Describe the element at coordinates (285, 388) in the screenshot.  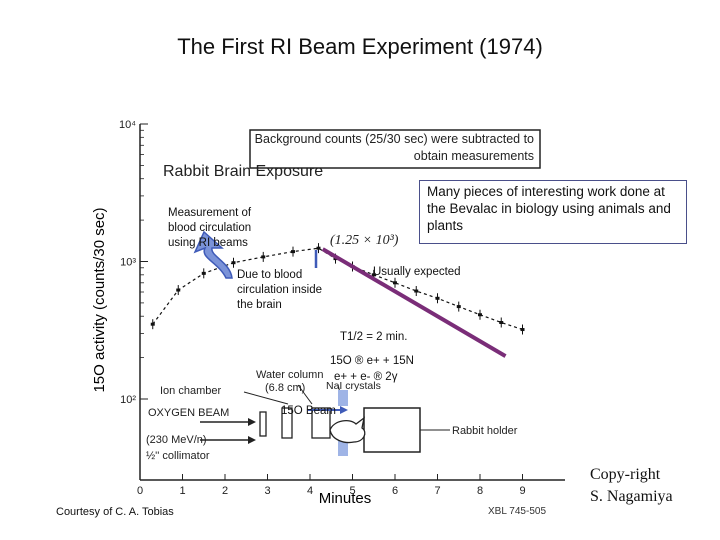
I see `water-column-length: (6.8 cm)` at that location.